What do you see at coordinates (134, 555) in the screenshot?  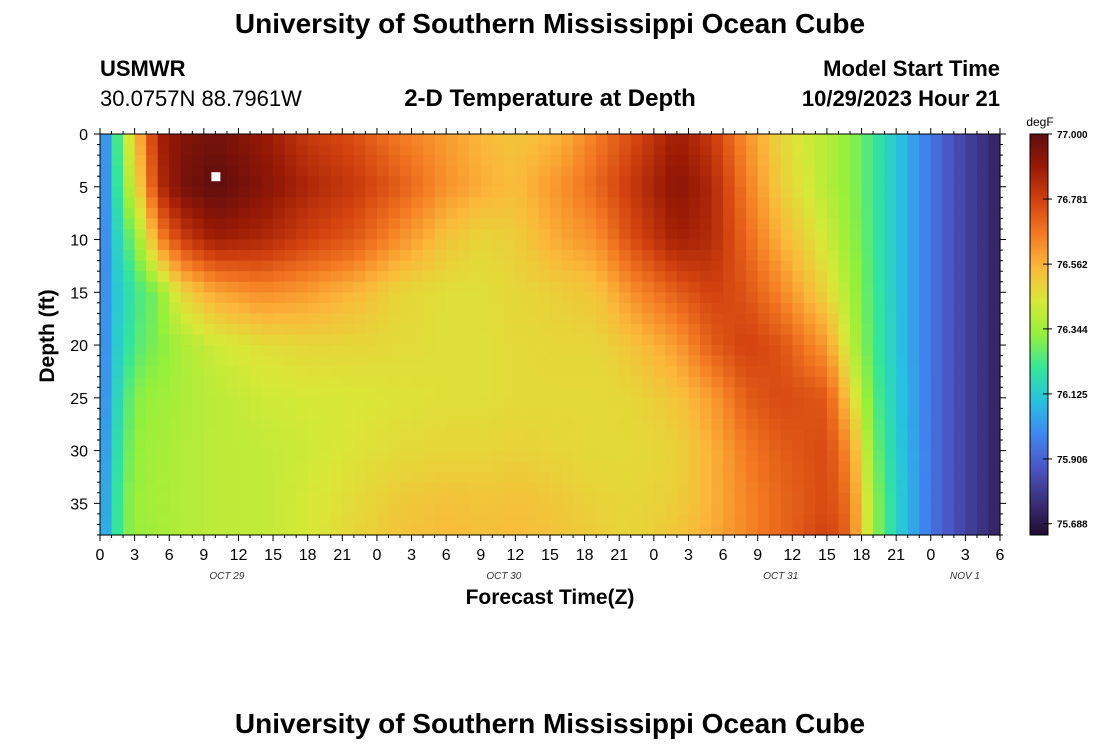 I see `x-tick-label: 3` at bounding box center [134, 555].